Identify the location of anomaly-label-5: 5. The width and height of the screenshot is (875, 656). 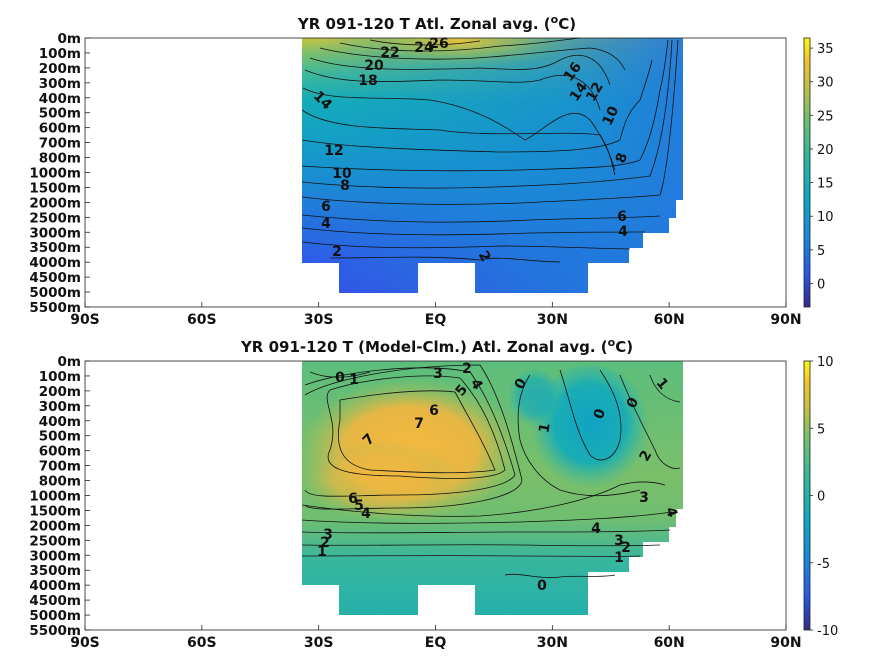
(359, 506).